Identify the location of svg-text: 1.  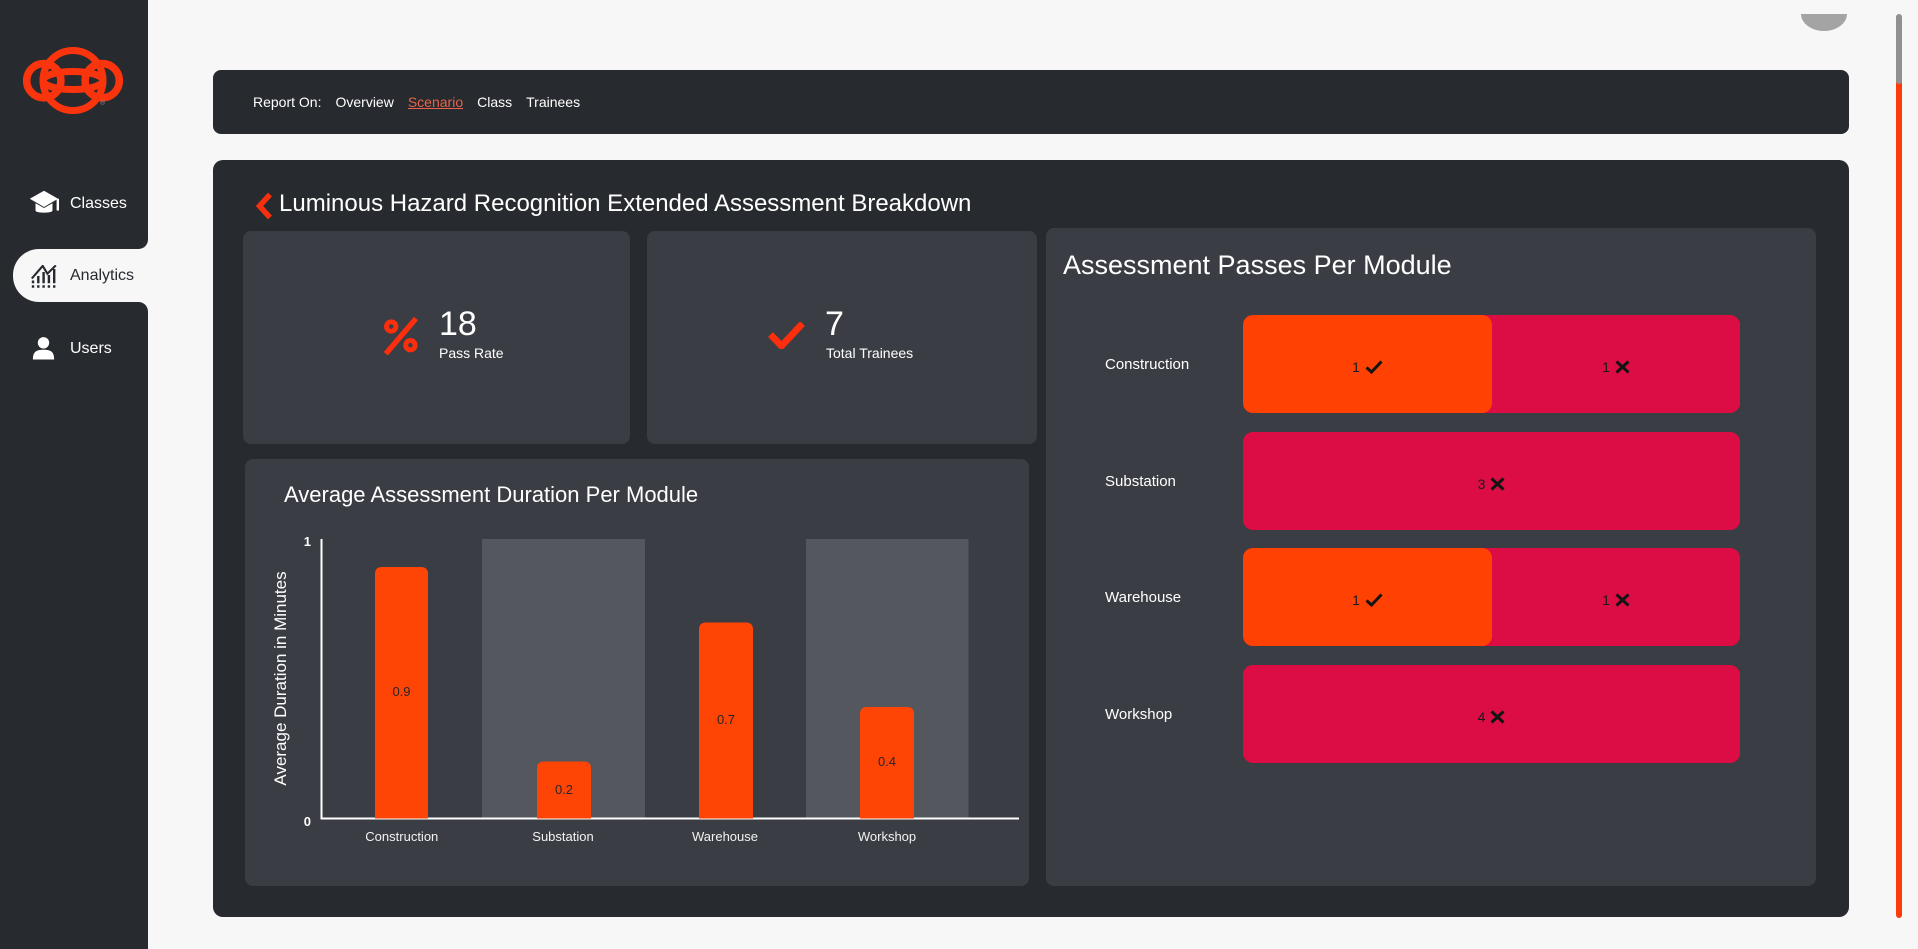
(307, 541).